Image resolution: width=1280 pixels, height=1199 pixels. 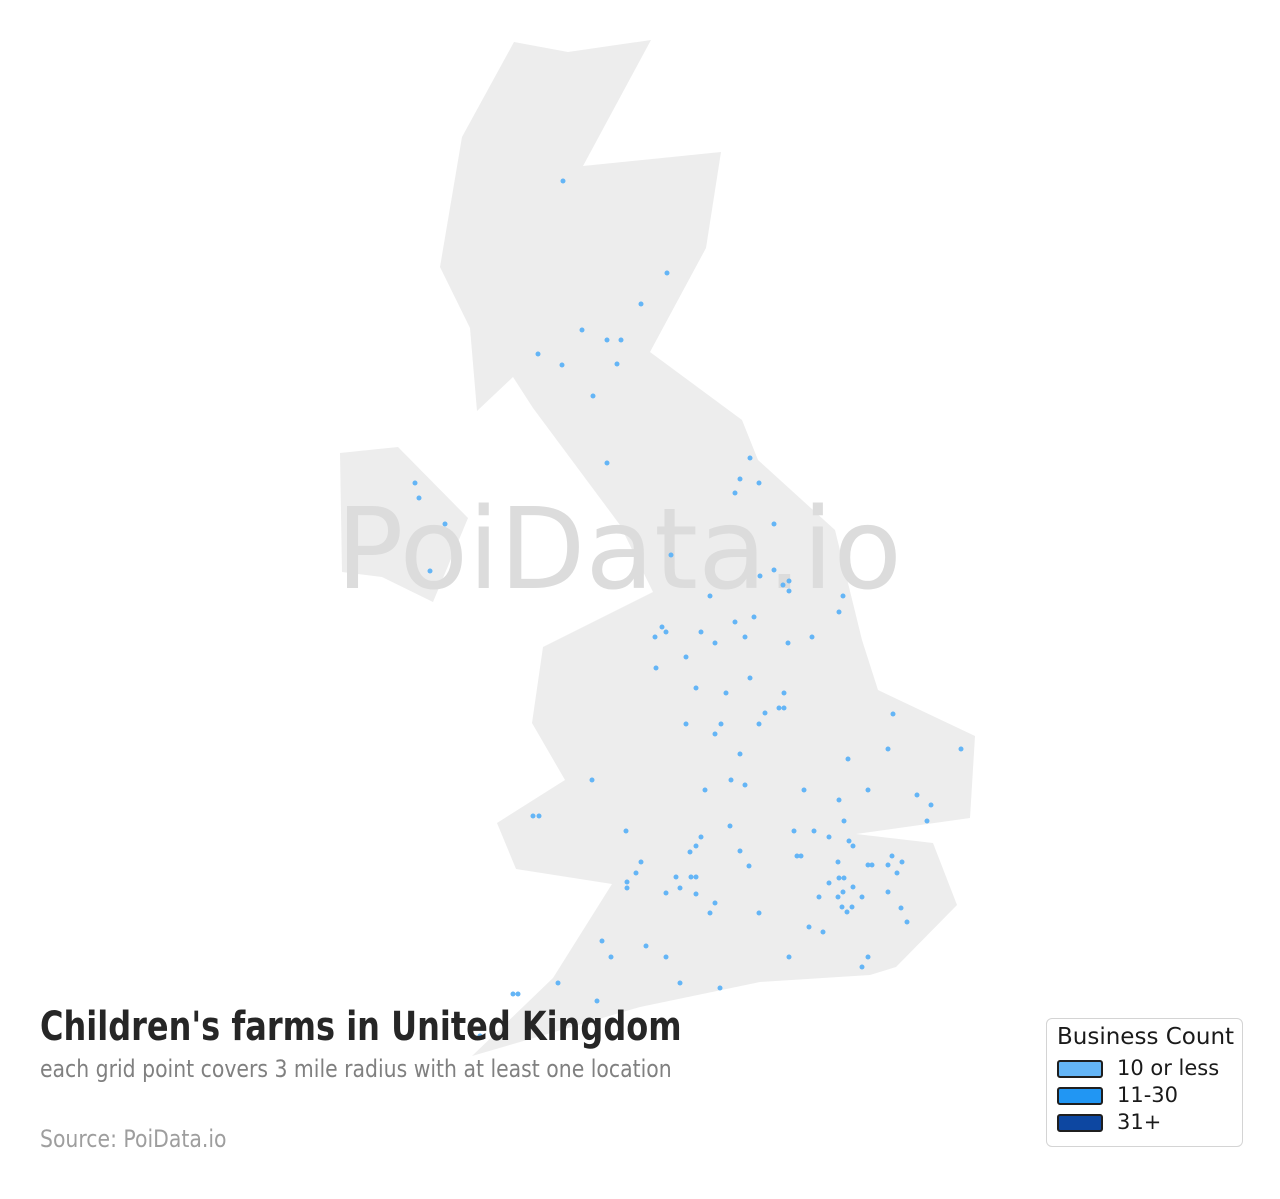 I want to click on legend-swatch-dark-blue, so click(x=1080, y=1122).